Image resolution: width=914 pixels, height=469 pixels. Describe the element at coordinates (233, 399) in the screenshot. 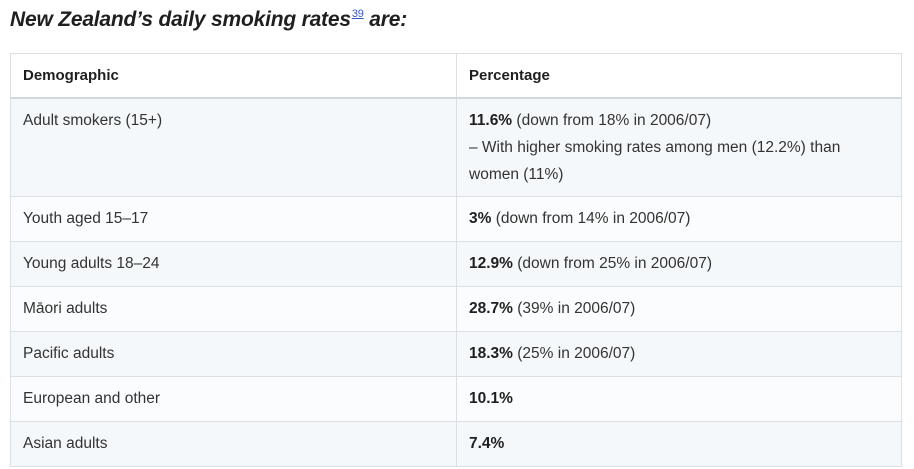

I see `demographic-cell: European and other` at that location.